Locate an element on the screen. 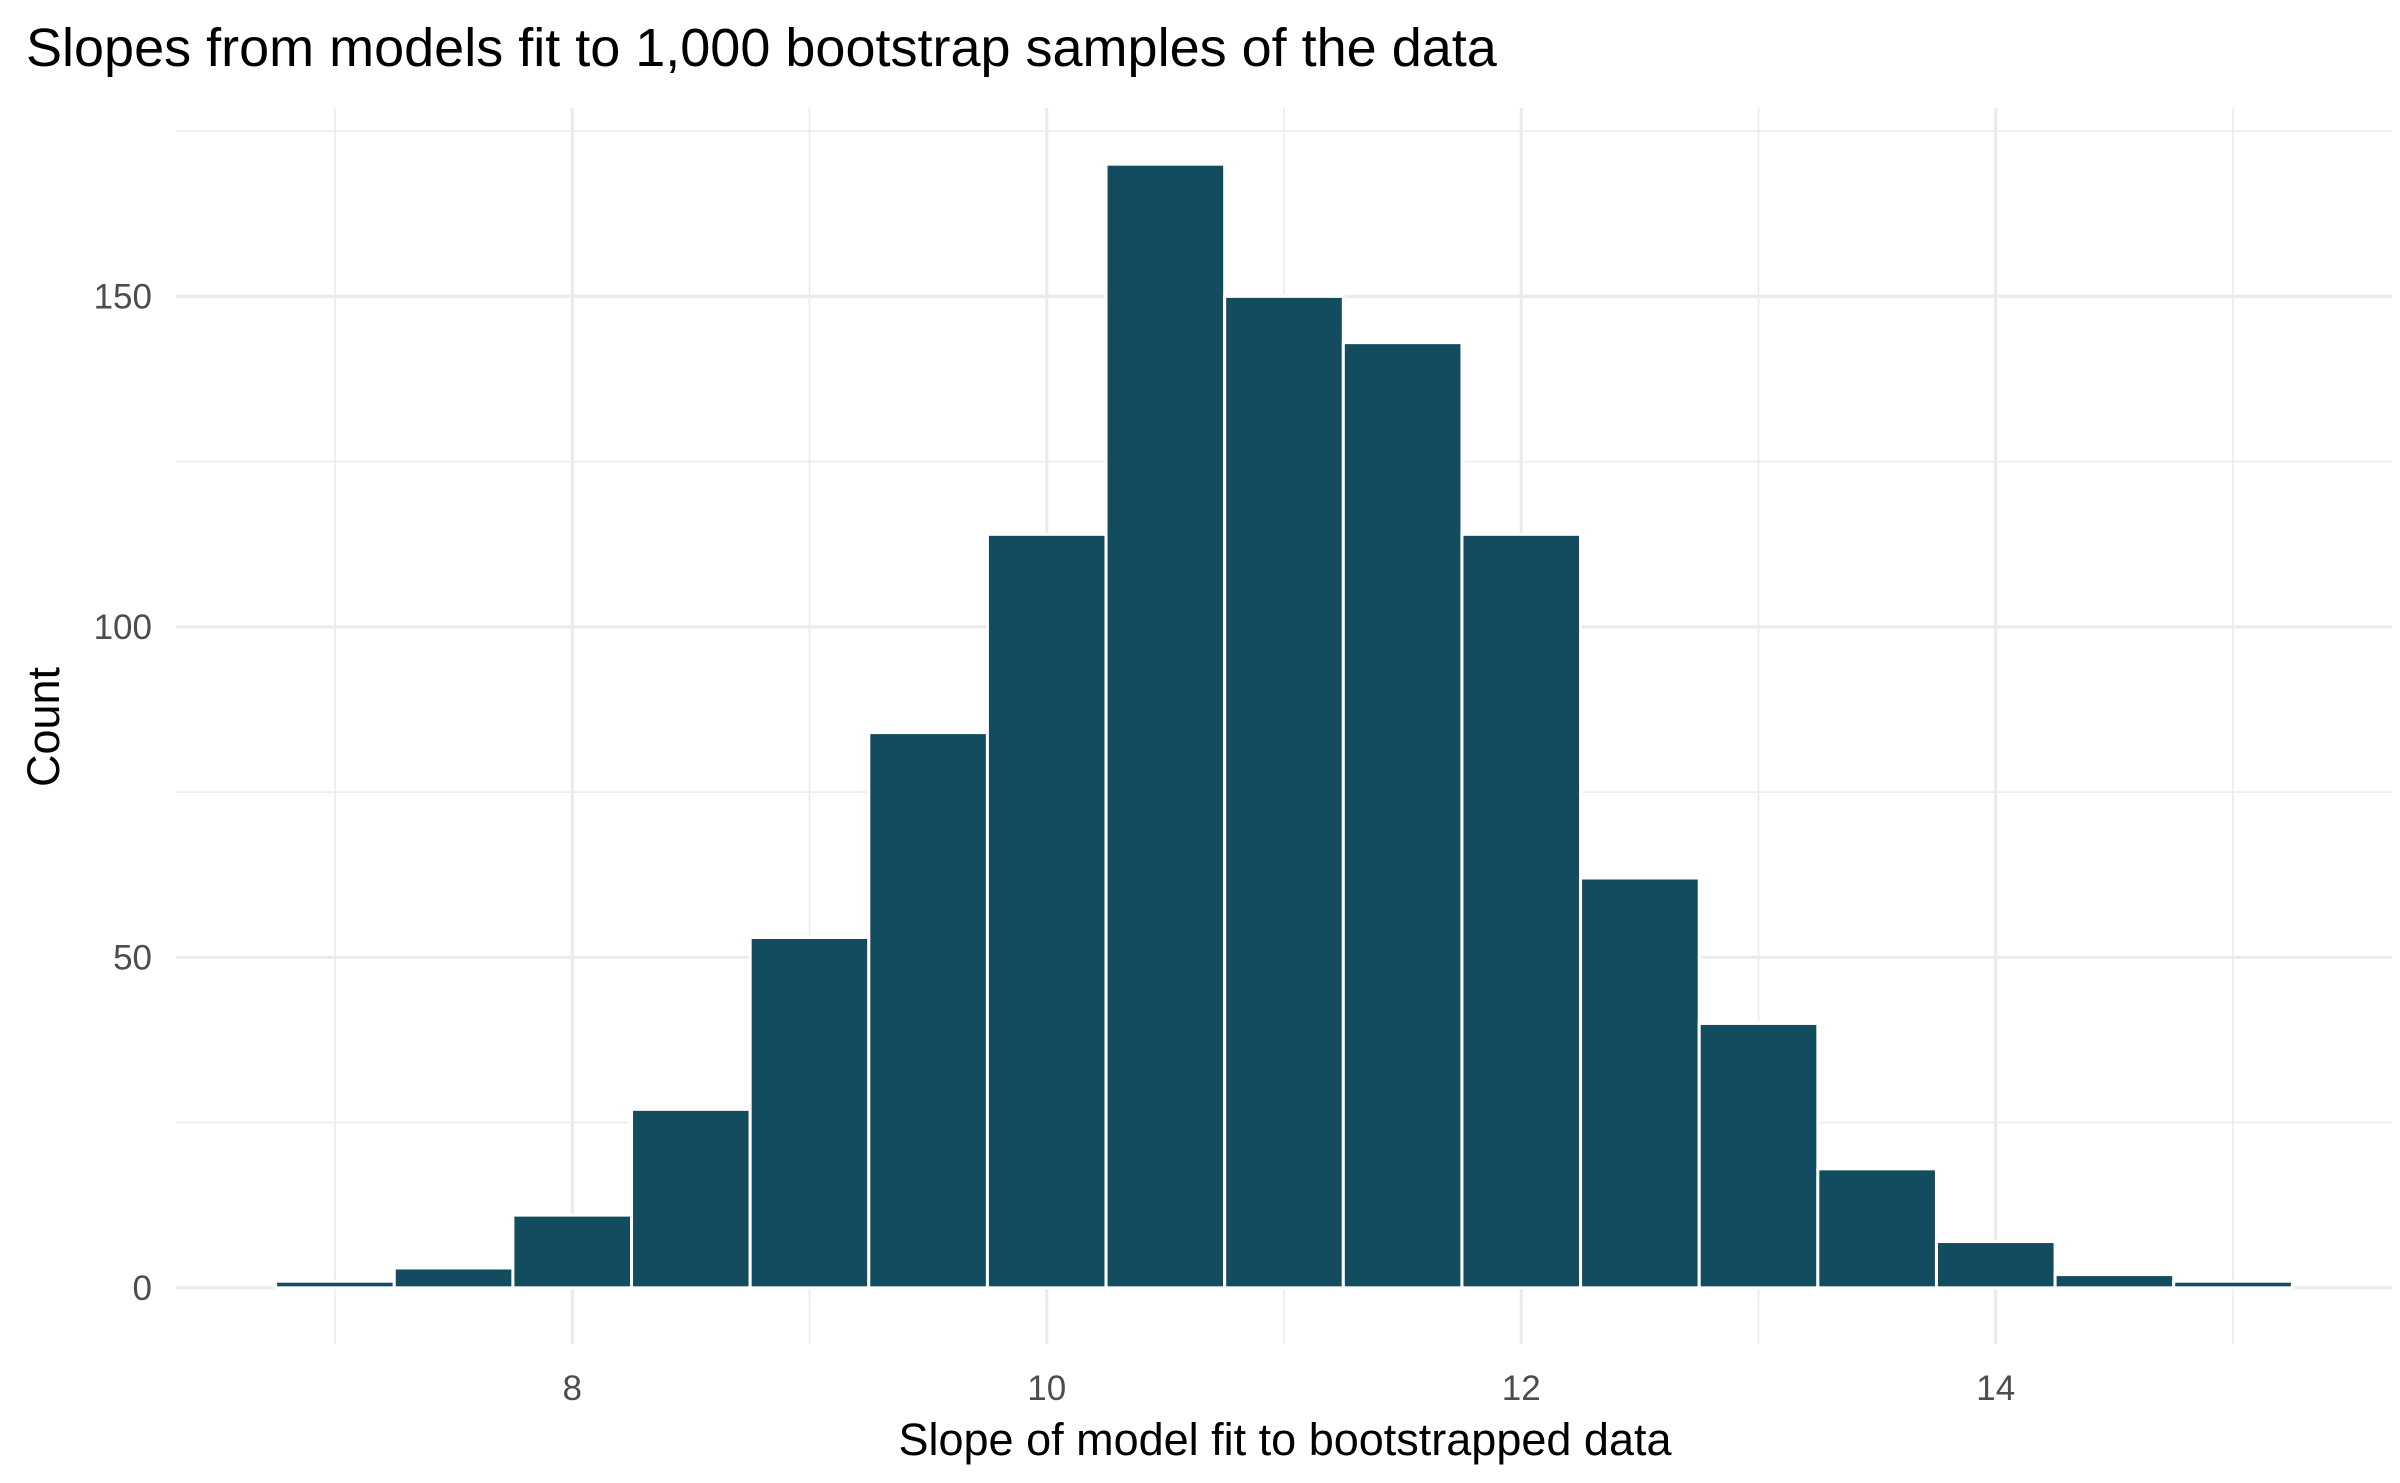 This screenshot has width=2400, height=1483. x-tick-label: 12 is located at coordinates (1521, 1388).